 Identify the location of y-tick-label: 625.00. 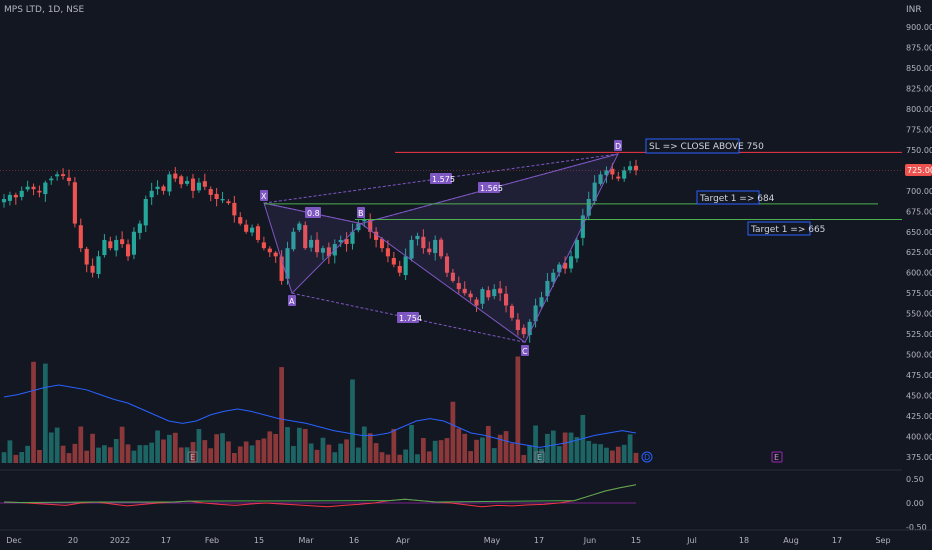
(919, 252).